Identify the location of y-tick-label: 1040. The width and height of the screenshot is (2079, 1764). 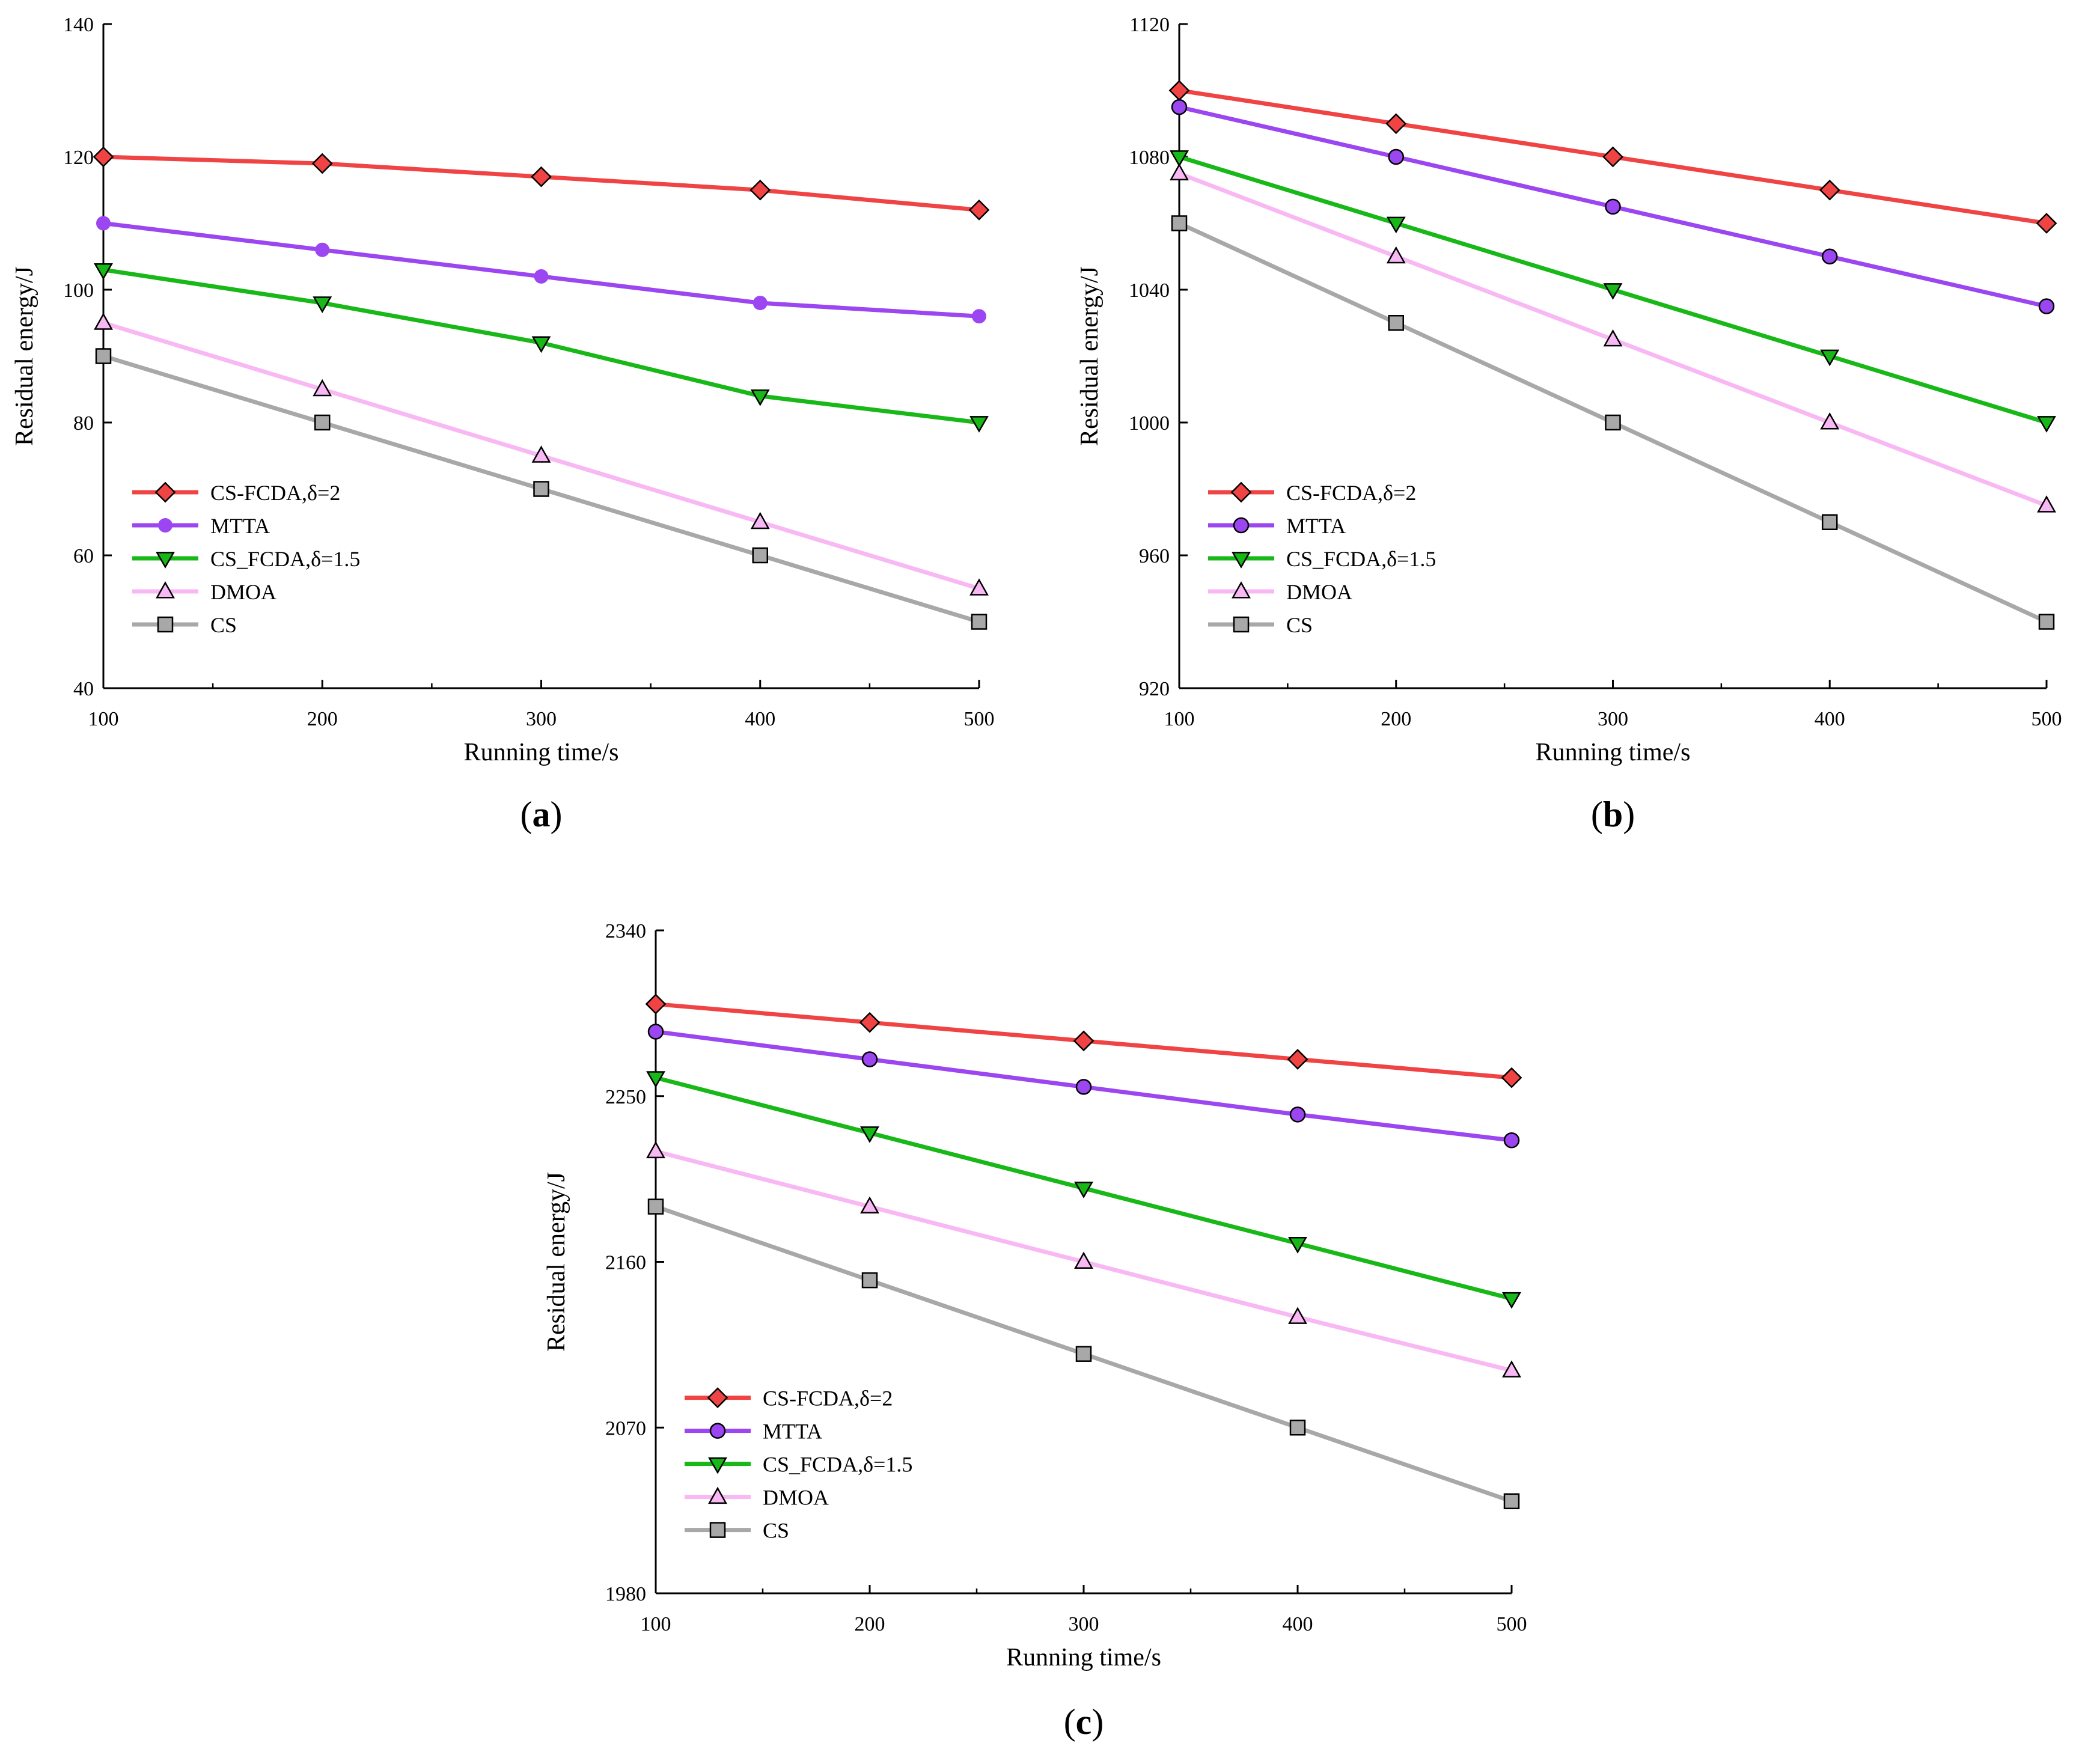
(1149, 290).